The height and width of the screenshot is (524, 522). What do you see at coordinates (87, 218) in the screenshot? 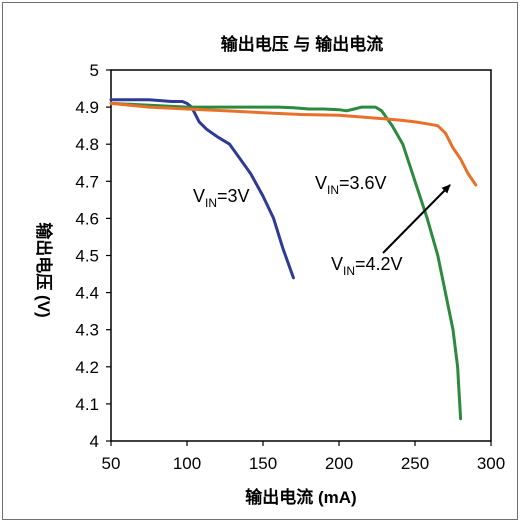
I see `y-tick-label: 4.6` at bounding box center [87, 218].